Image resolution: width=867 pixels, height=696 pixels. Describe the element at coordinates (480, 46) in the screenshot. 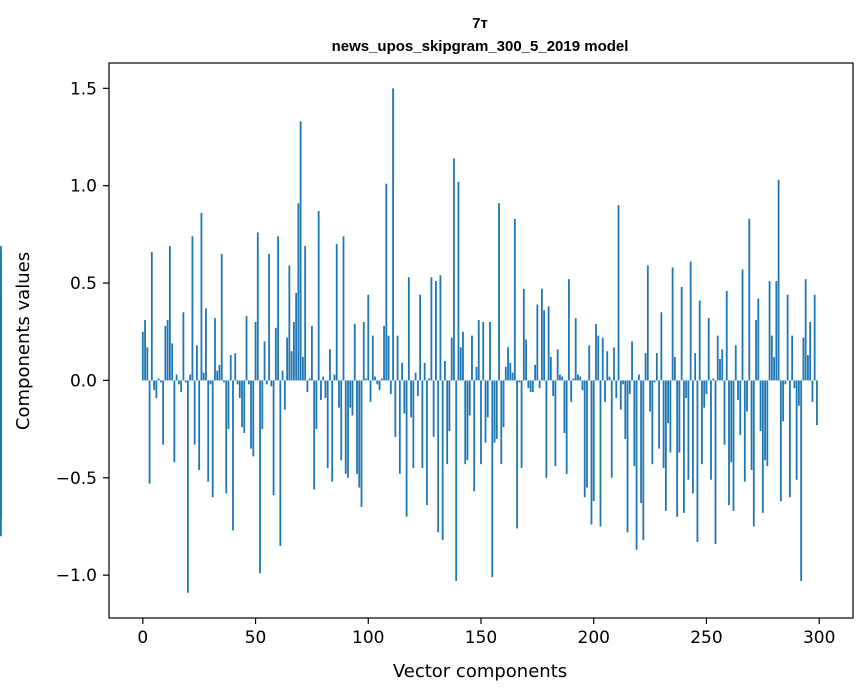

I see `chart-subtitle: news_upos_skipgram_300_5_2019 model` at that location.